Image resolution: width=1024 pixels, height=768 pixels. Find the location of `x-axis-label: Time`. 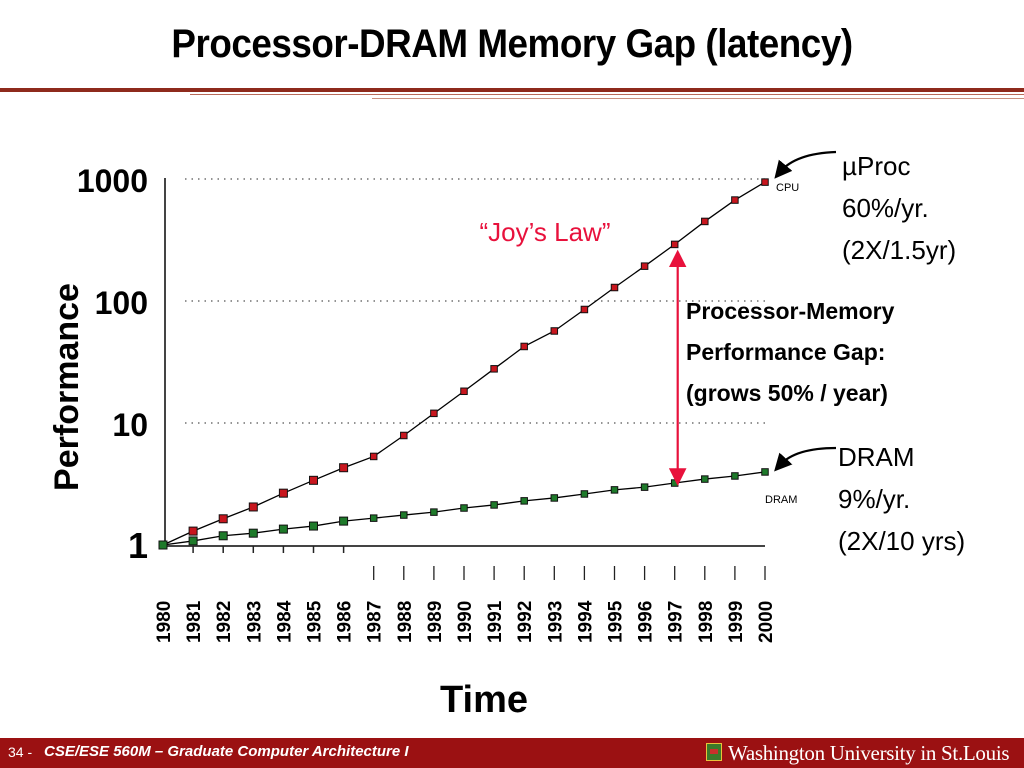

x-axis-label: Time is located at coordinates (484, 700).